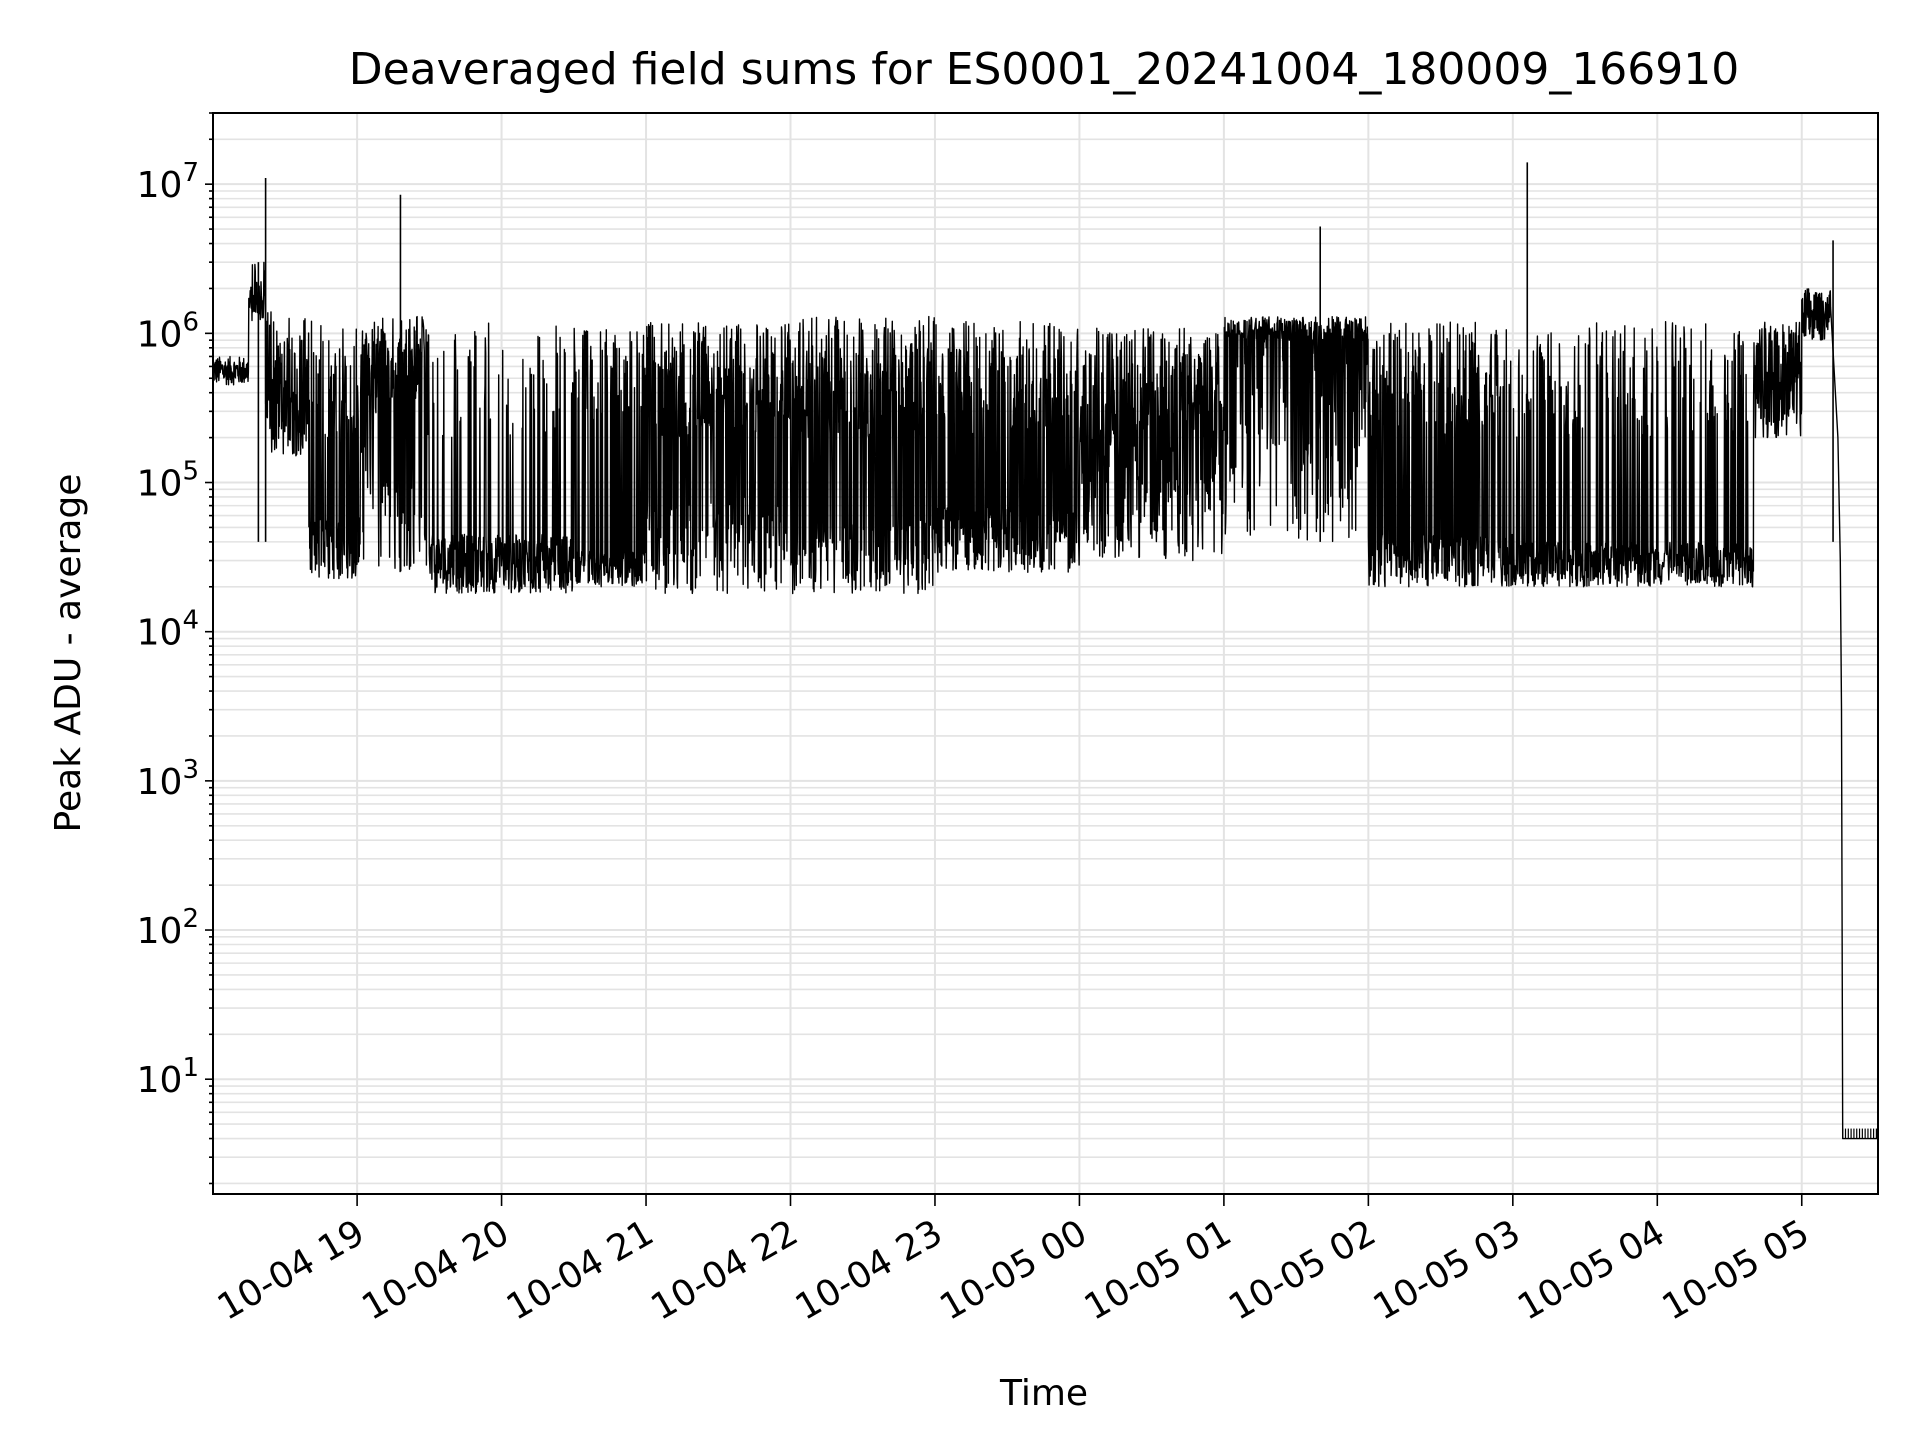  I want to click on y-tick-label: 10⁴, so click(168, 630).